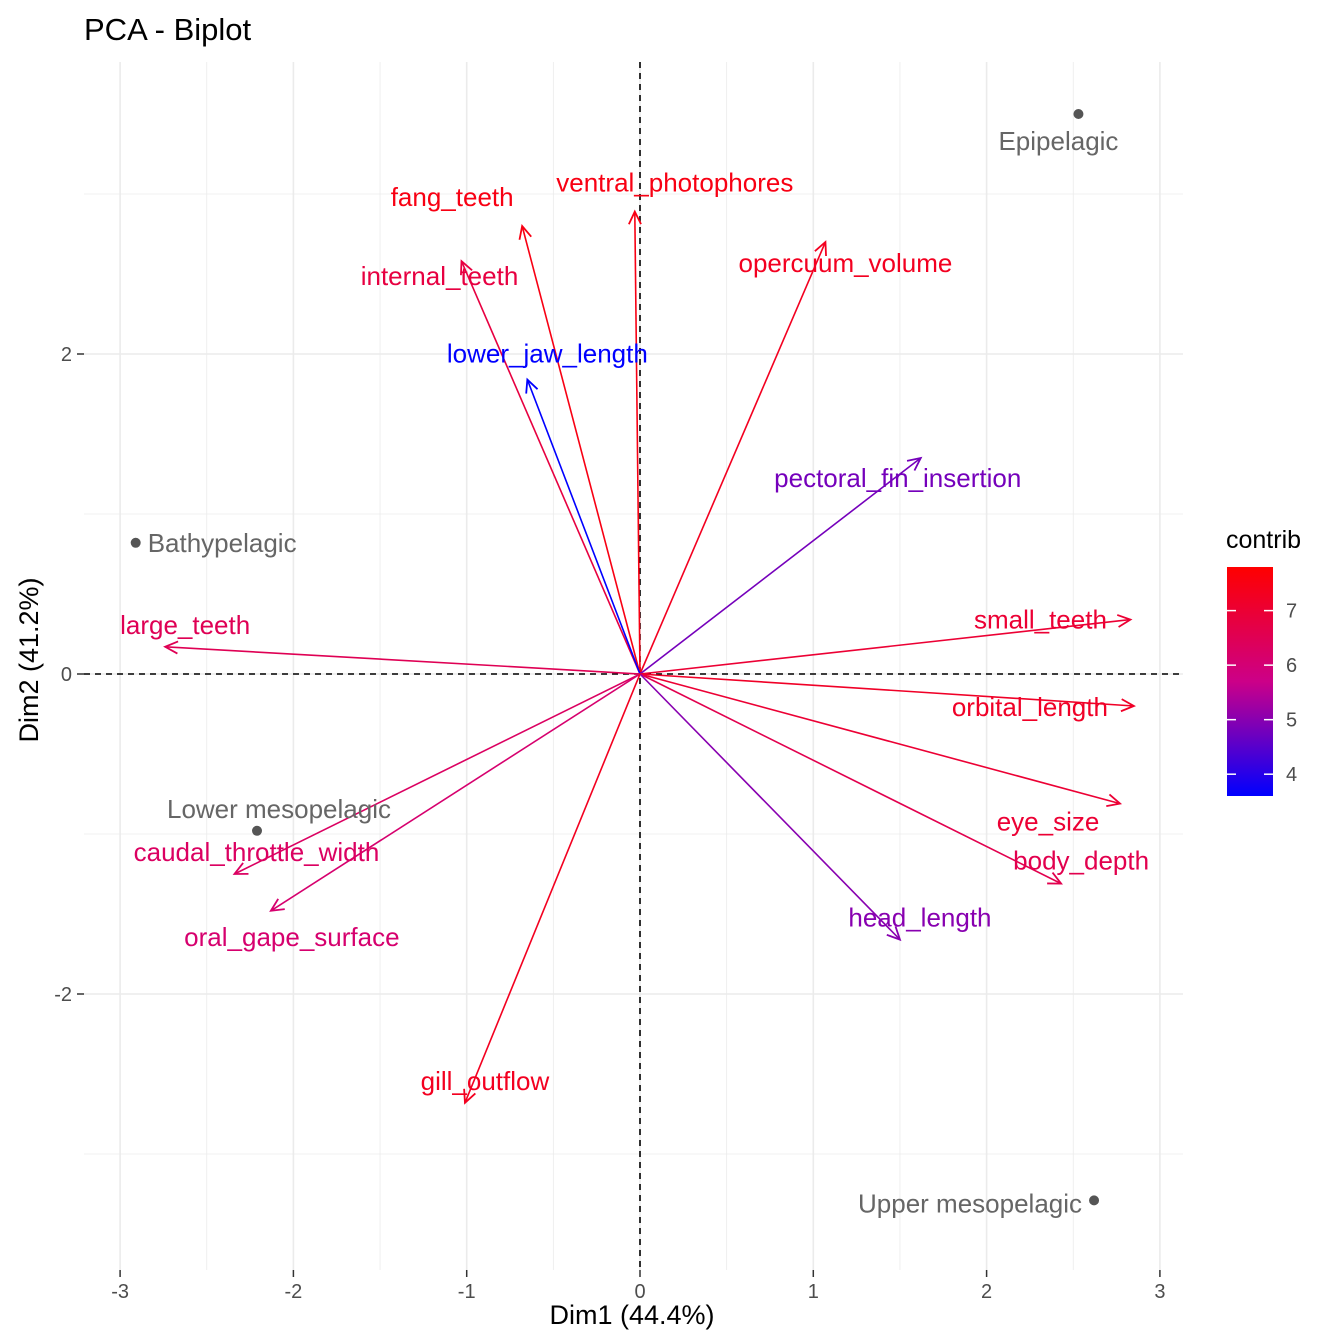  I want to click on individual-label: Bathypelagic, so click(222, 543).